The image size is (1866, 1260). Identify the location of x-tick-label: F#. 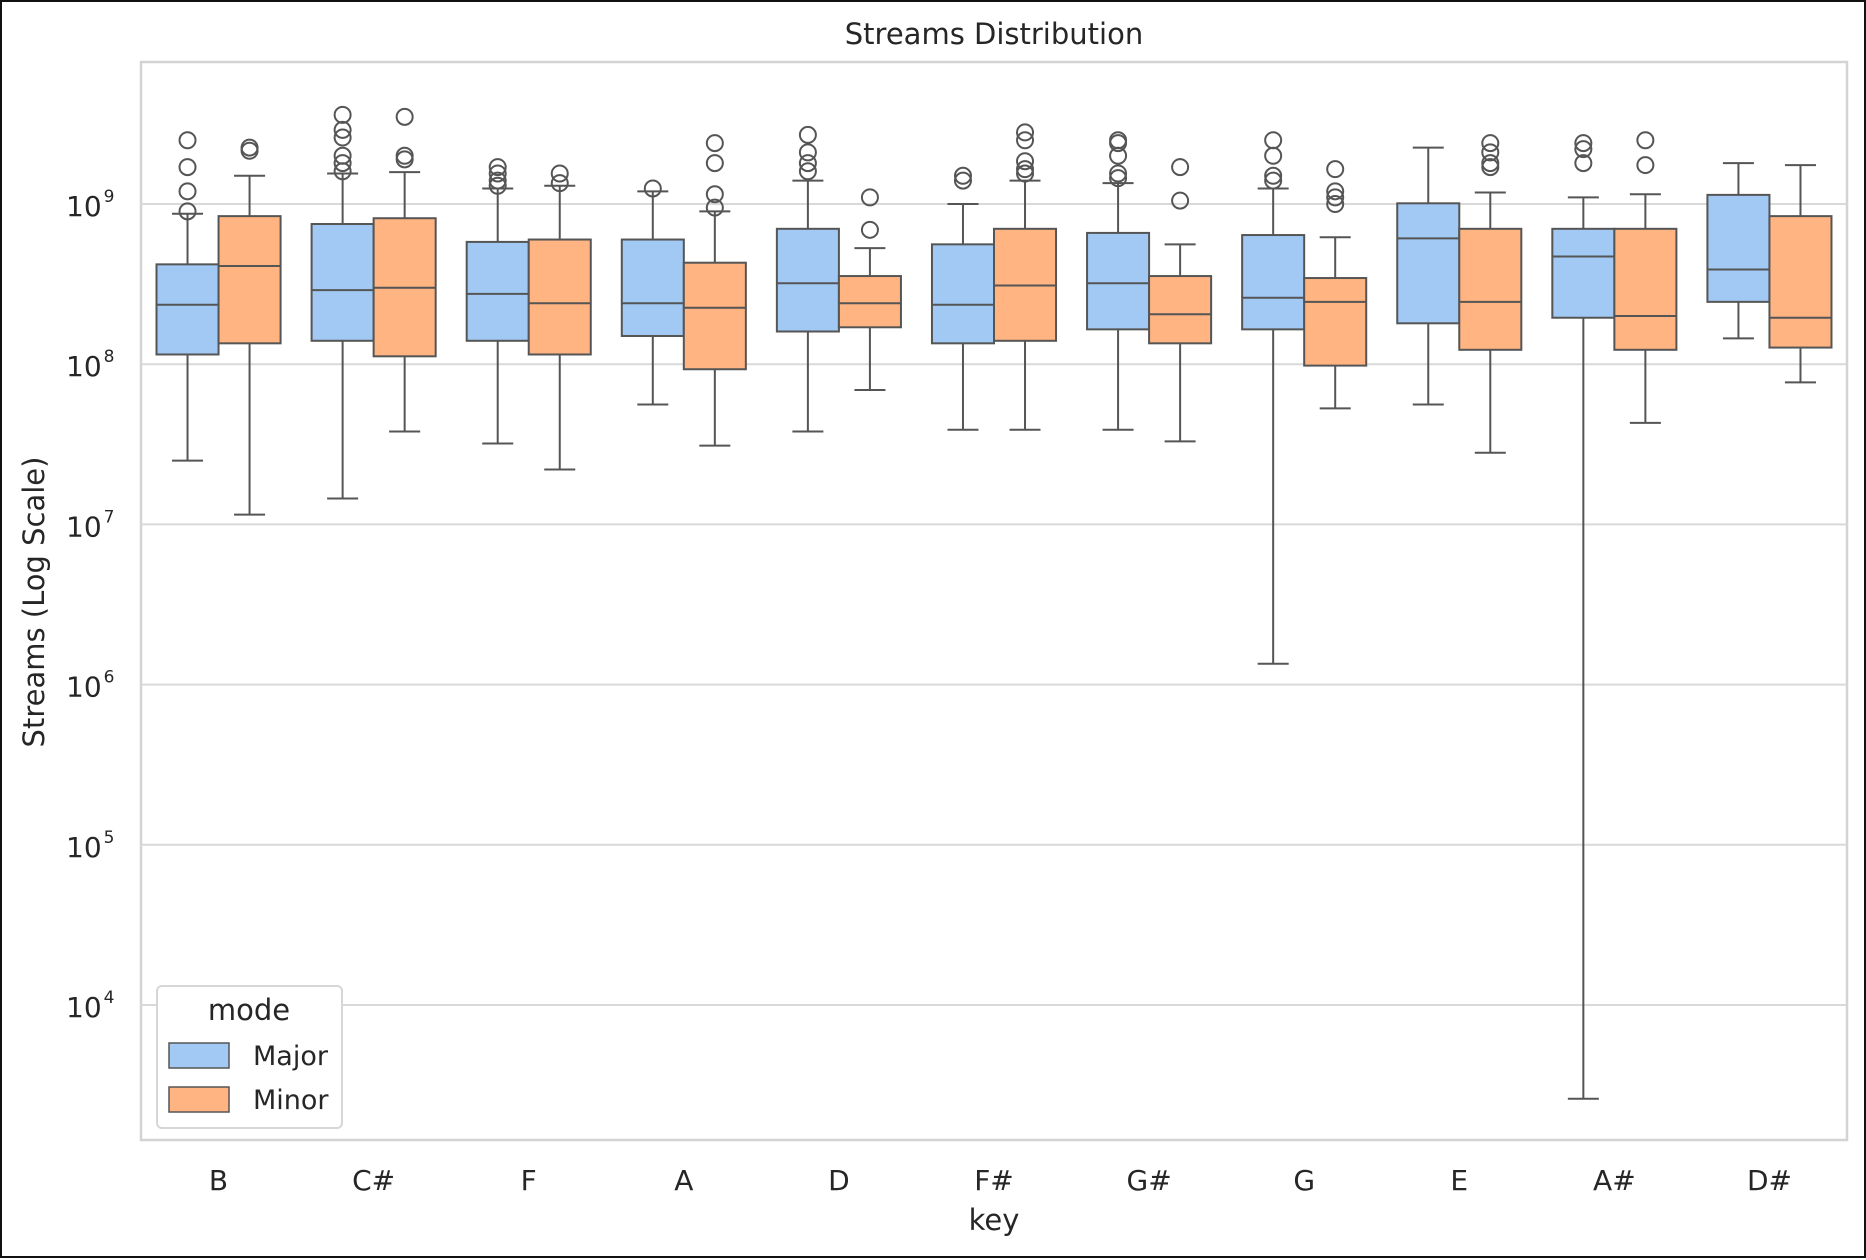
(994, 1180).